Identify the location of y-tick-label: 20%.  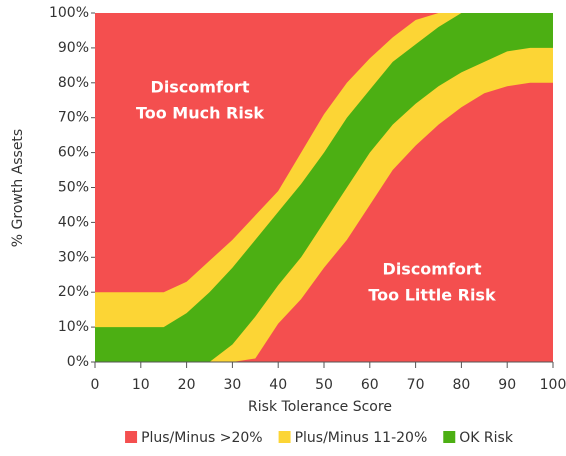
(73, 292).